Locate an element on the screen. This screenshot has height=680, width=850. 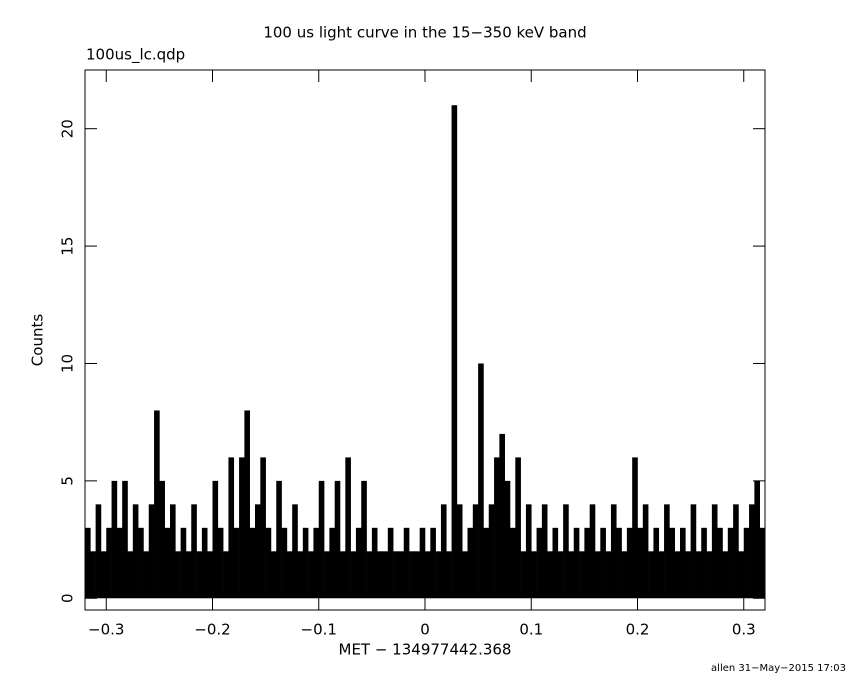
y-tick-label: 20 is located at coordinates (68, 128).